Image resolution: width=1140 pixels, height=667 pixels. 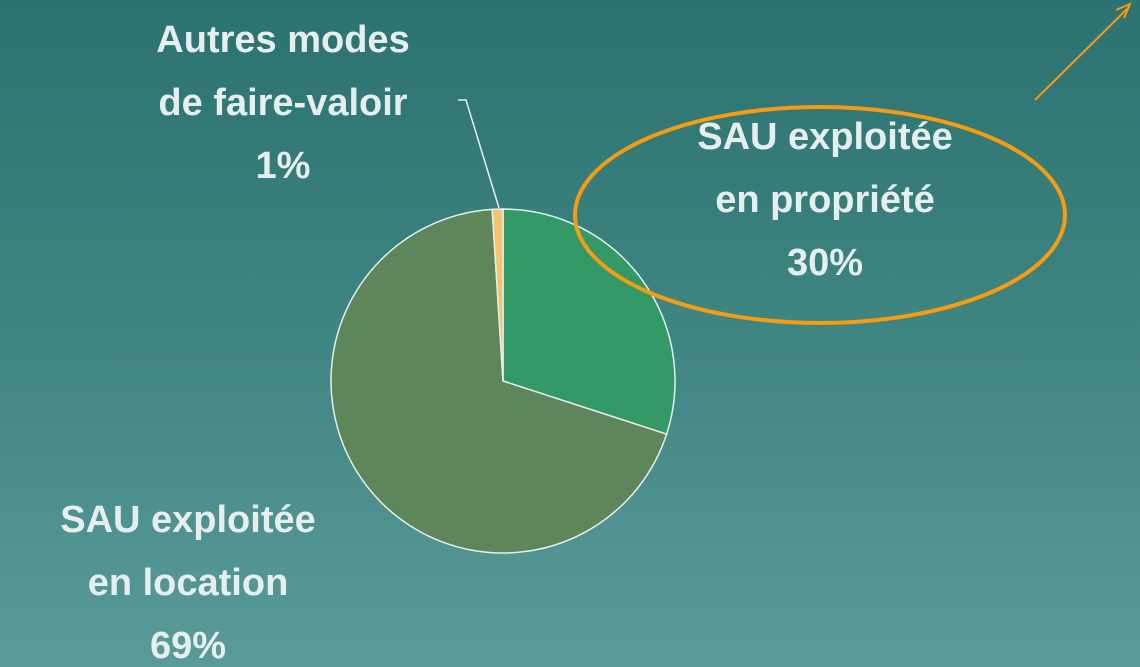 What do you see at coordinates (283, 71) in the screenshot?
I see `category-label: Autres modes de faire-valoir` at bounding box center [283, 71].